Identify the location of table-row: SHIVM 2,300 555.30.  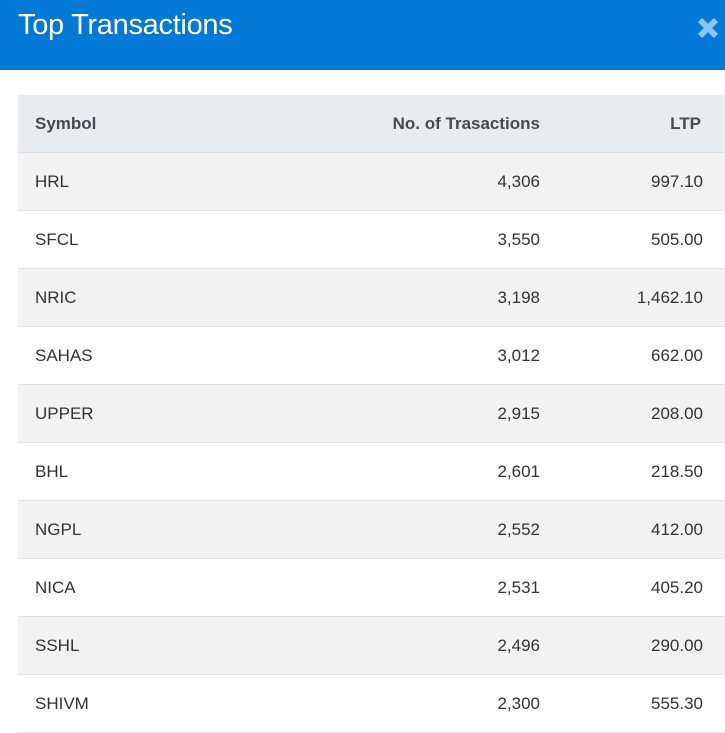
(371, 703).